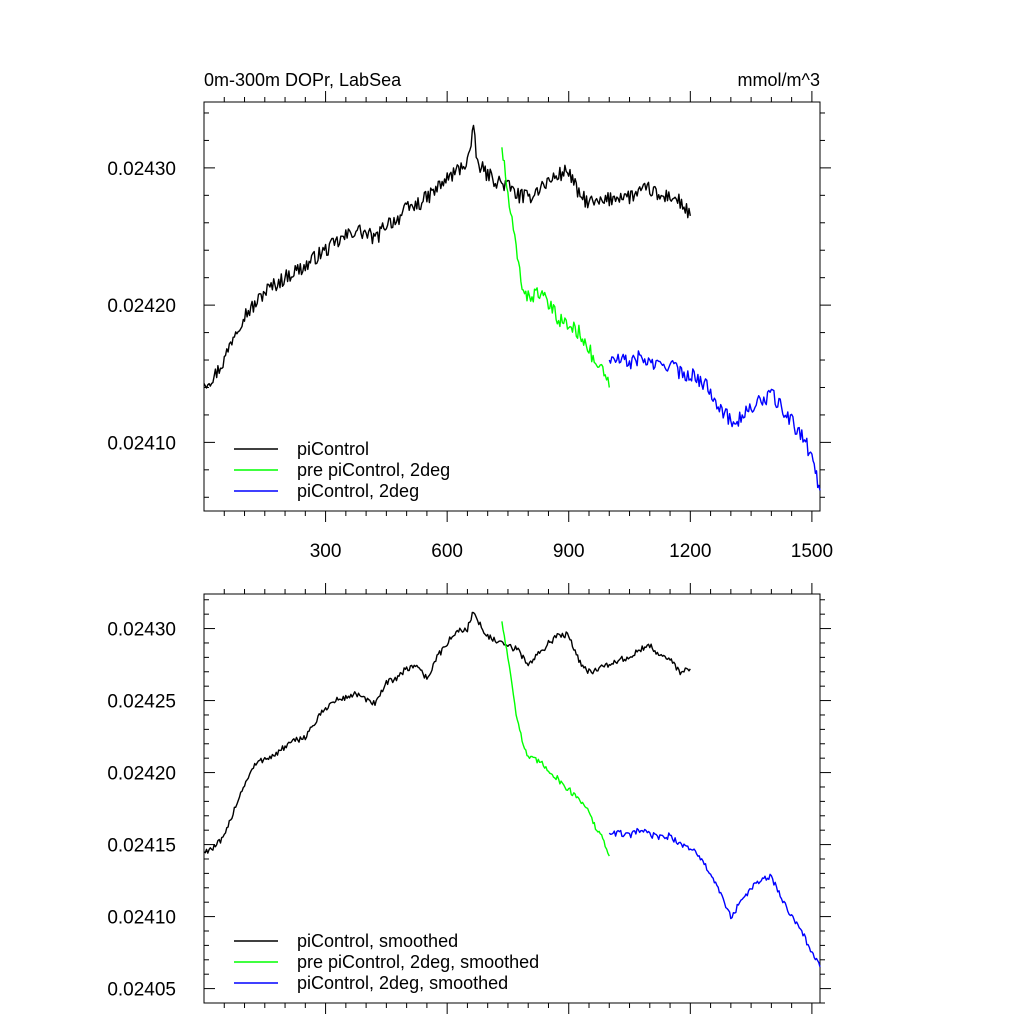 This screenshot has height=1024, width=1024. I want to click on chart-units: mmol/m^3, so click(779, 80).